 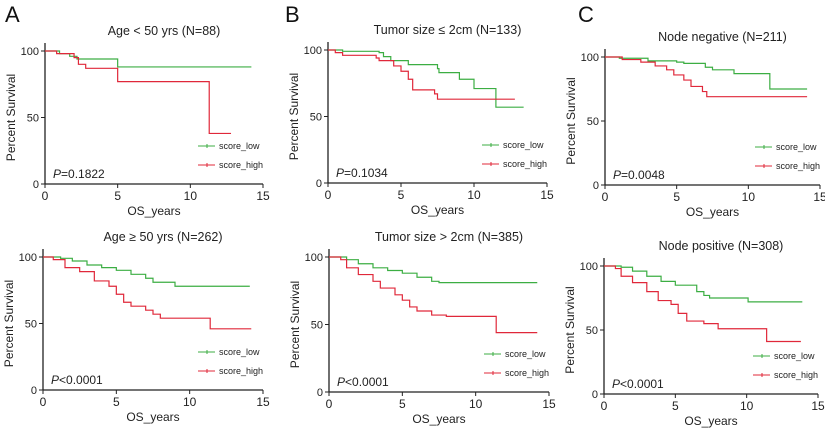 I want to click on p-value: P=0.1034, so click(x=362, y=173).